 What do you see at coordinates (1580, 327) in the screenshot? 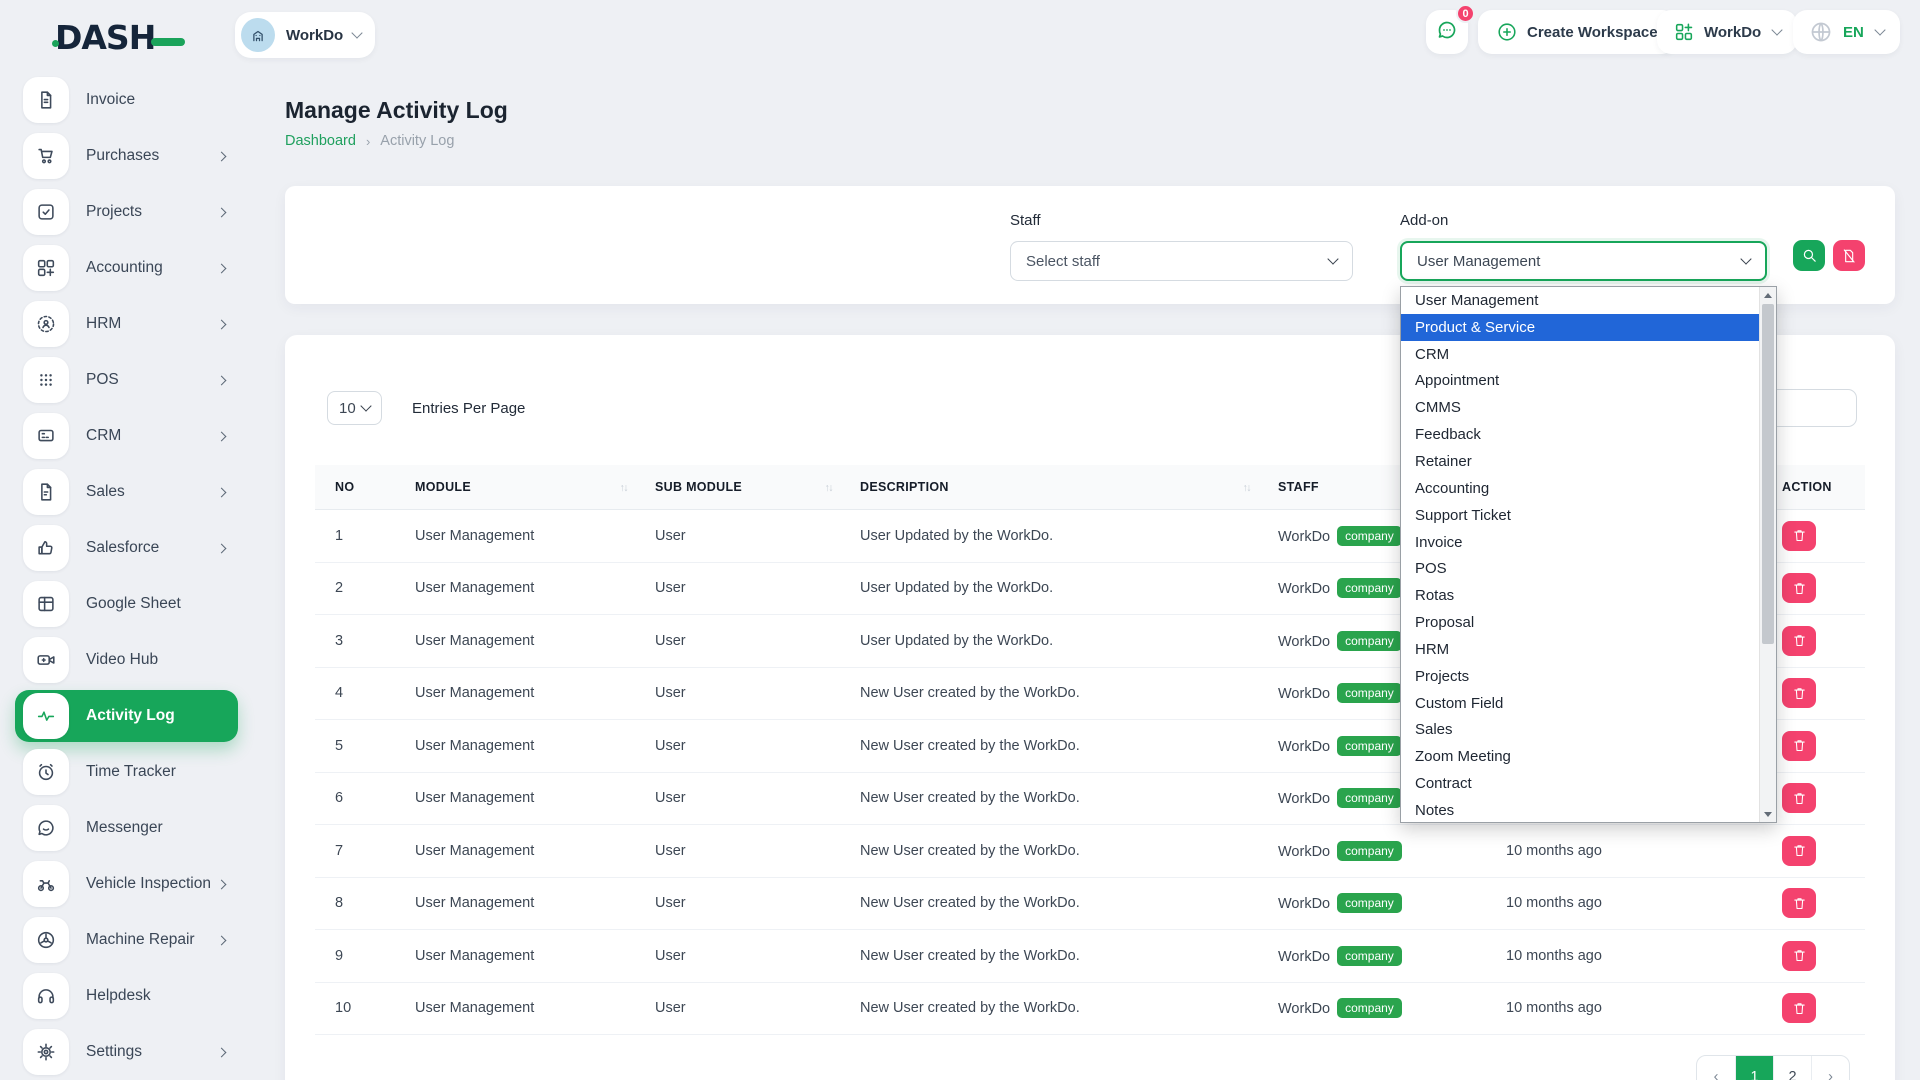
I see `dropdown-option: Product & Service` at bounding box center [1580, 327].